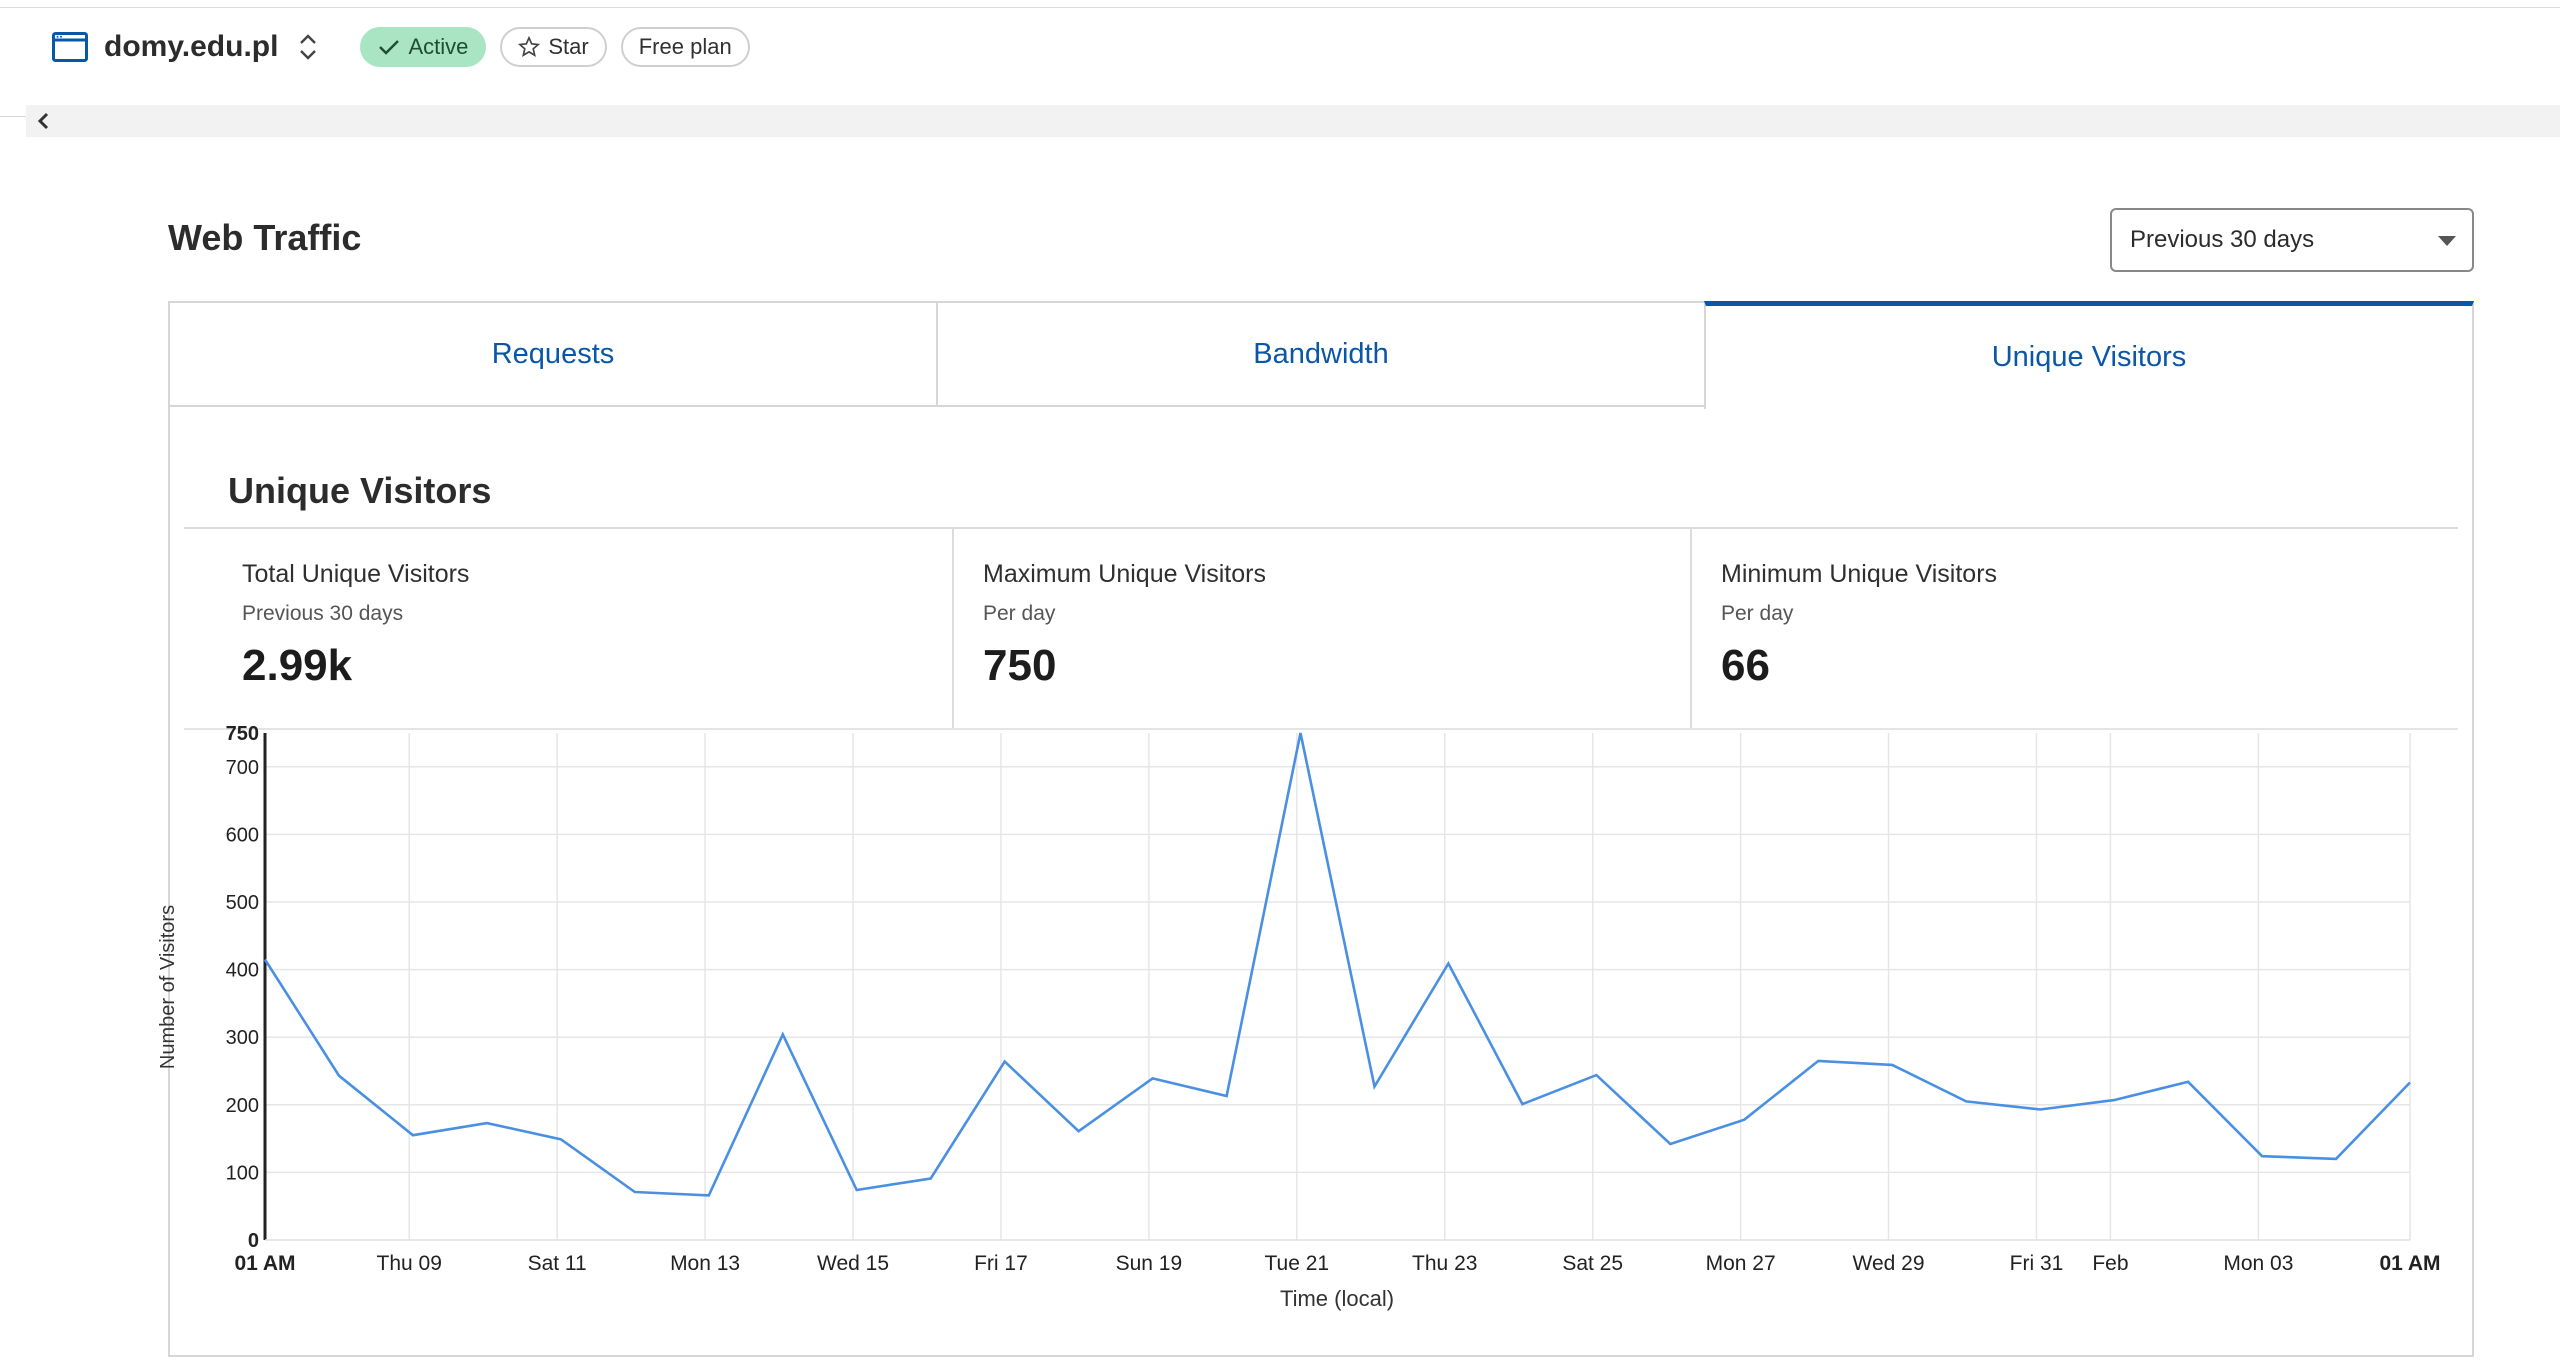 This screenshot has height=1363, width=2560. What do you see at coordinates (242, 1038) in the screenshot?
I see `y-tick-label: 300` at bounding box center [242, 1038].